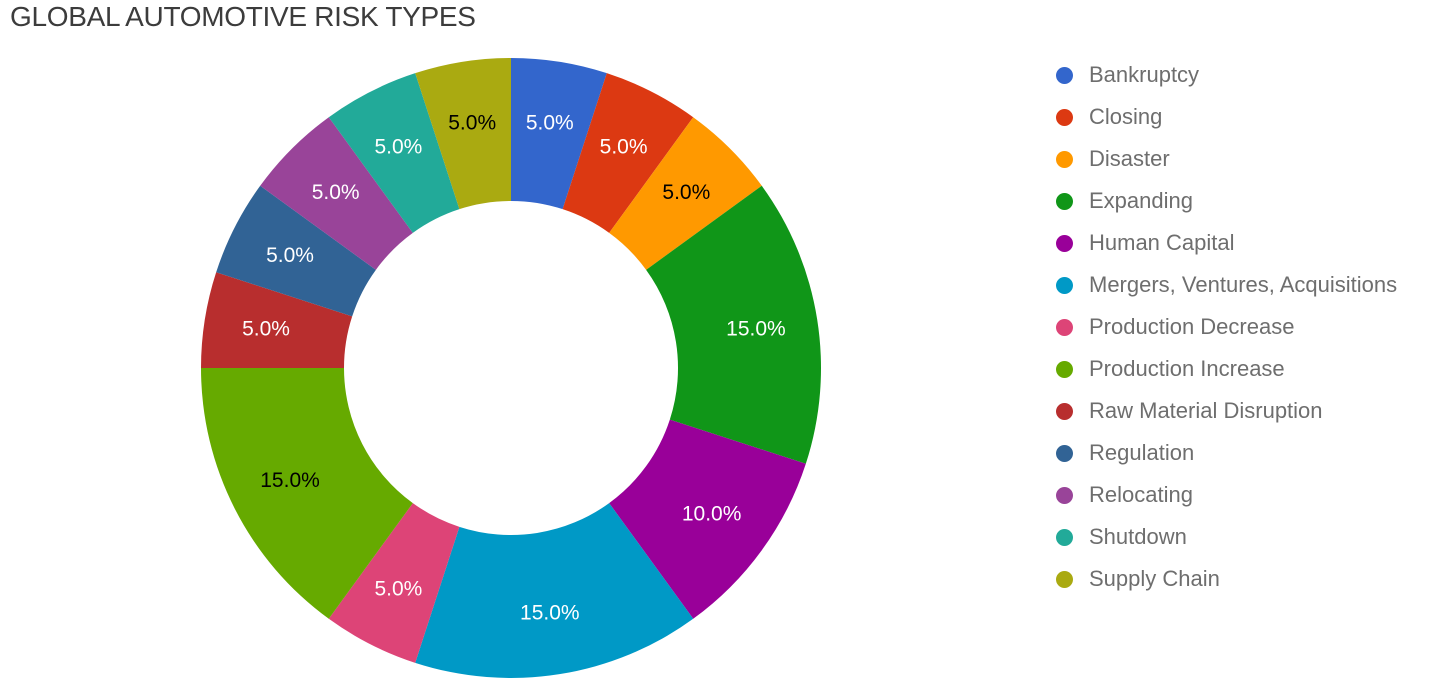  What do you see at coordinates (1226, 117) in the screenshot?
I see `legend-item: Closing` at bounding box center [1226, 117].